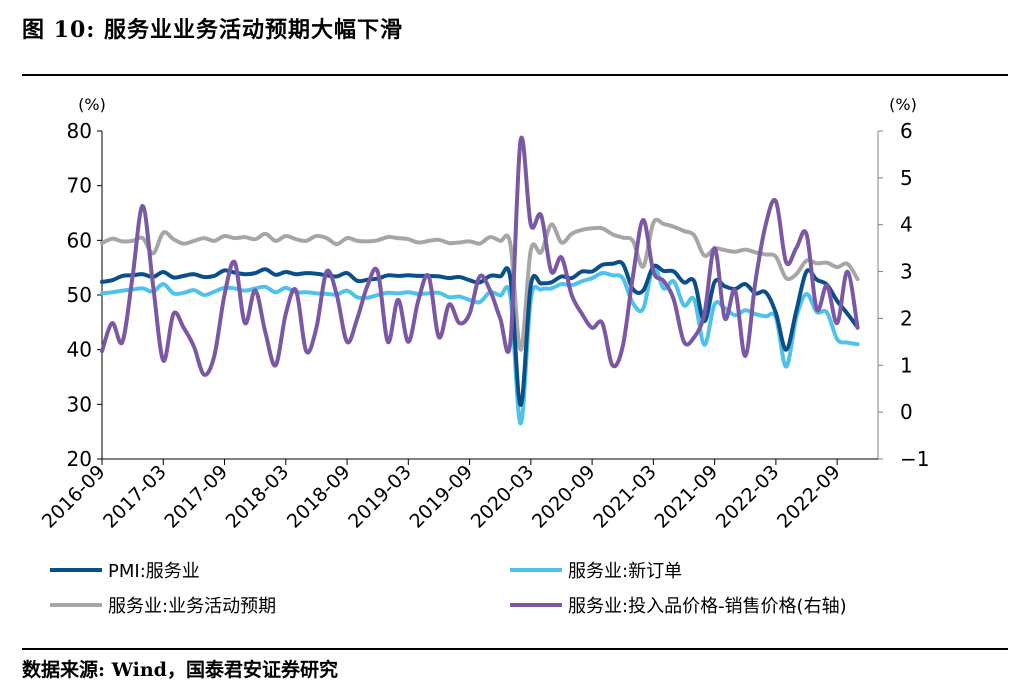 The height and width of the screenshot is (687, 1024). Describe the element at coordinates (748, 497) in the screenshot. I see `x-tick-label: 2022-03` at that location.